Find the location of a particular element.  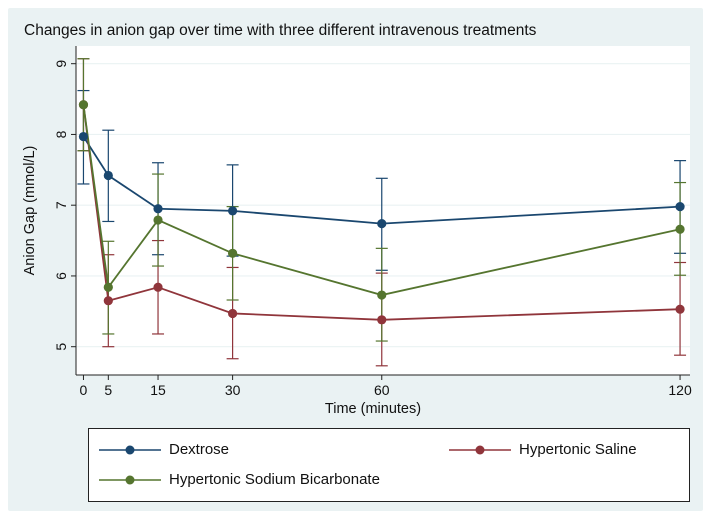

y-tick-label-9: 9 is located at coordinates (61, 64).